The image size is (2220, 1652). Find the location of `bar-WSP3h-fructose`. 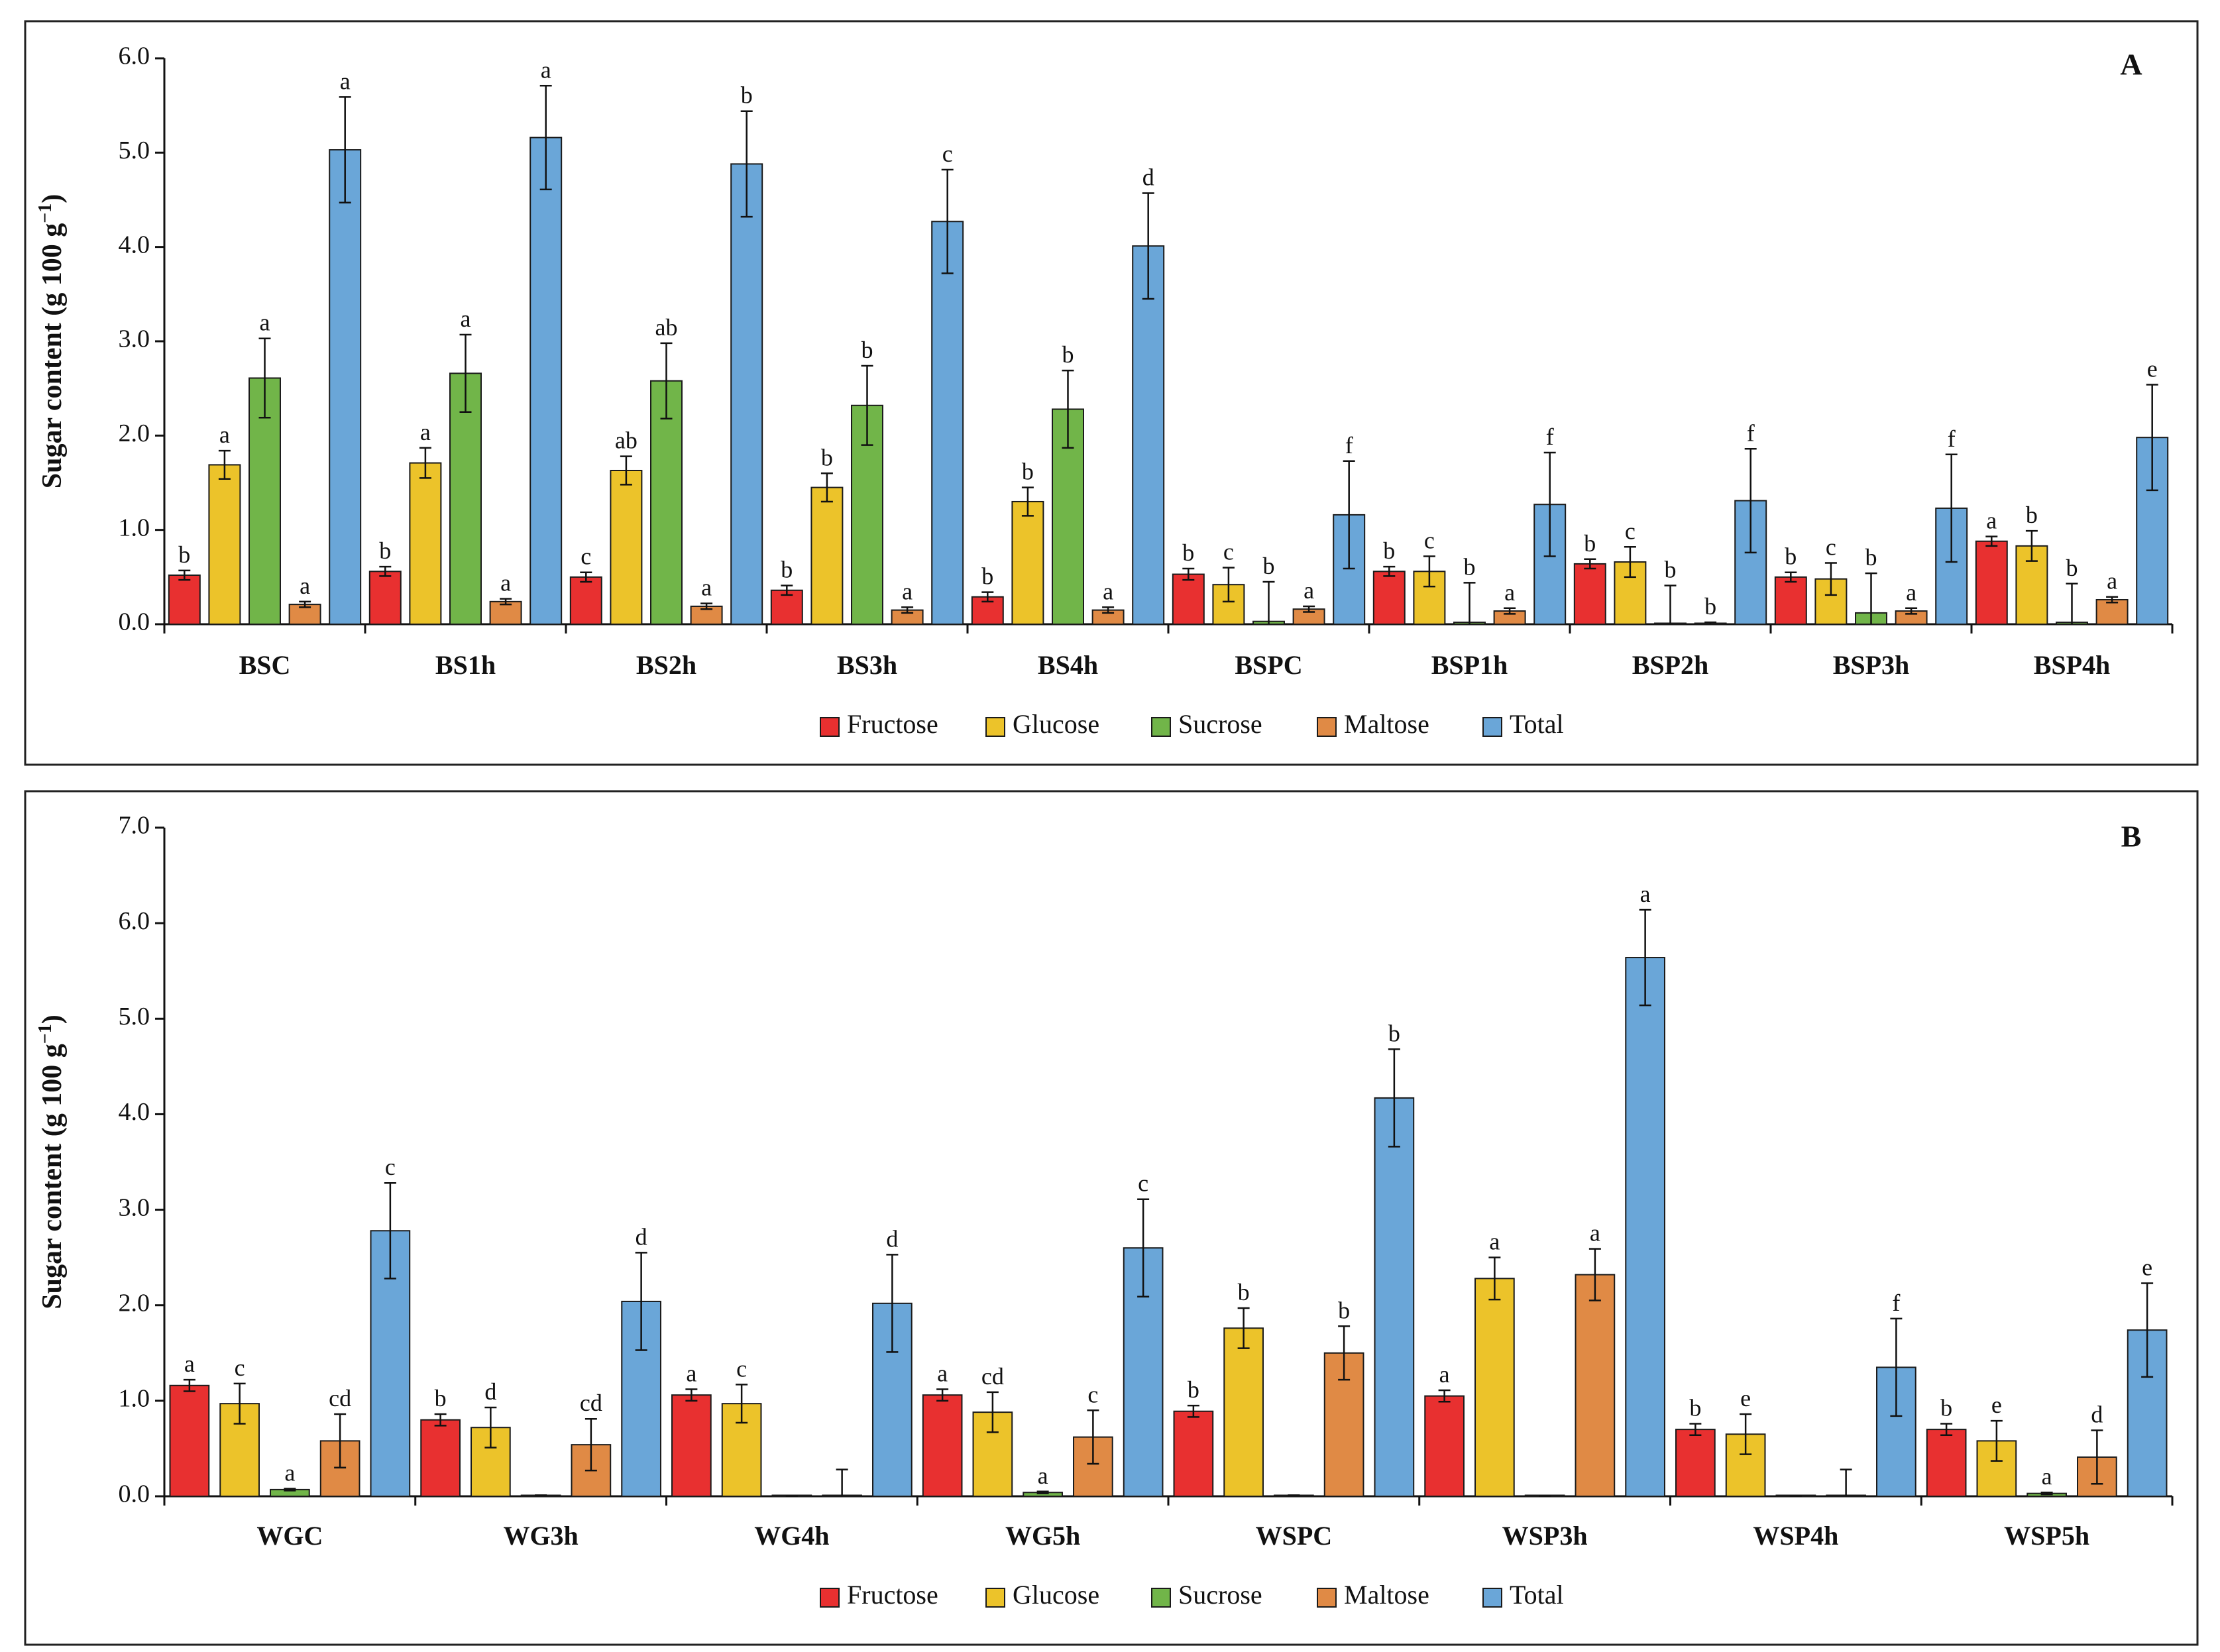

bar-WSP3h-fructose is located at coordinates (1444, 1446).